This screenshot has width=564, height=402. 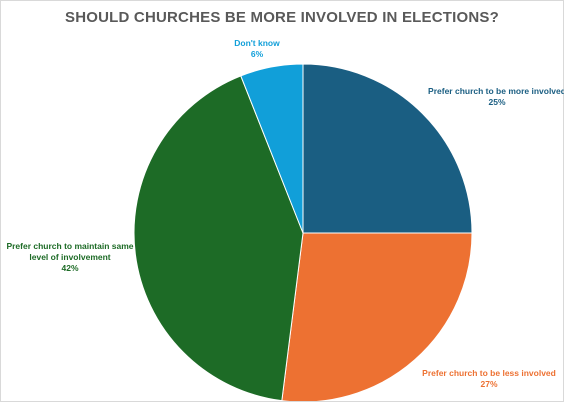 What do you see at coordinates (489, 373) in the screenshot?
I see `slice-label-text: Prefer church to be less involved` at bounding box center [489, 373].